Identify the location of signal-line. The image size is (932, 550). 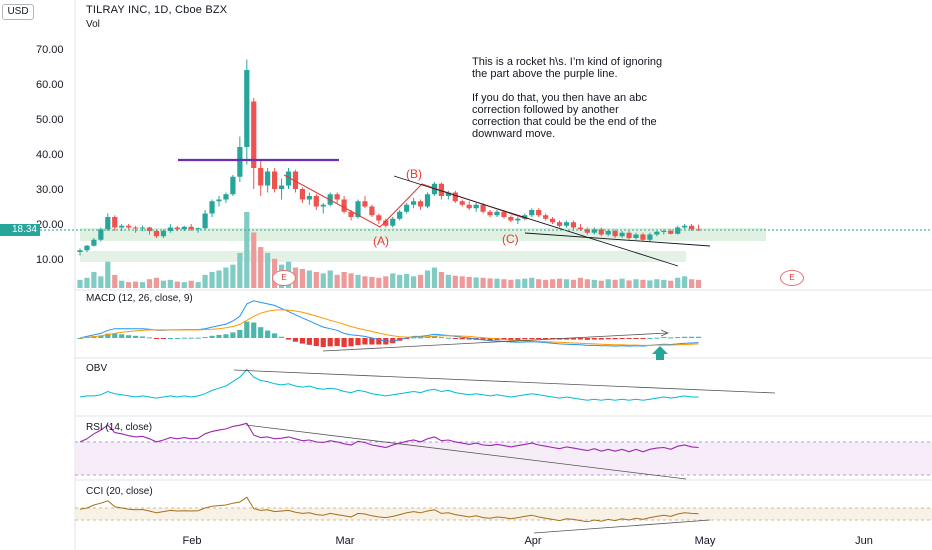
(389, 327).